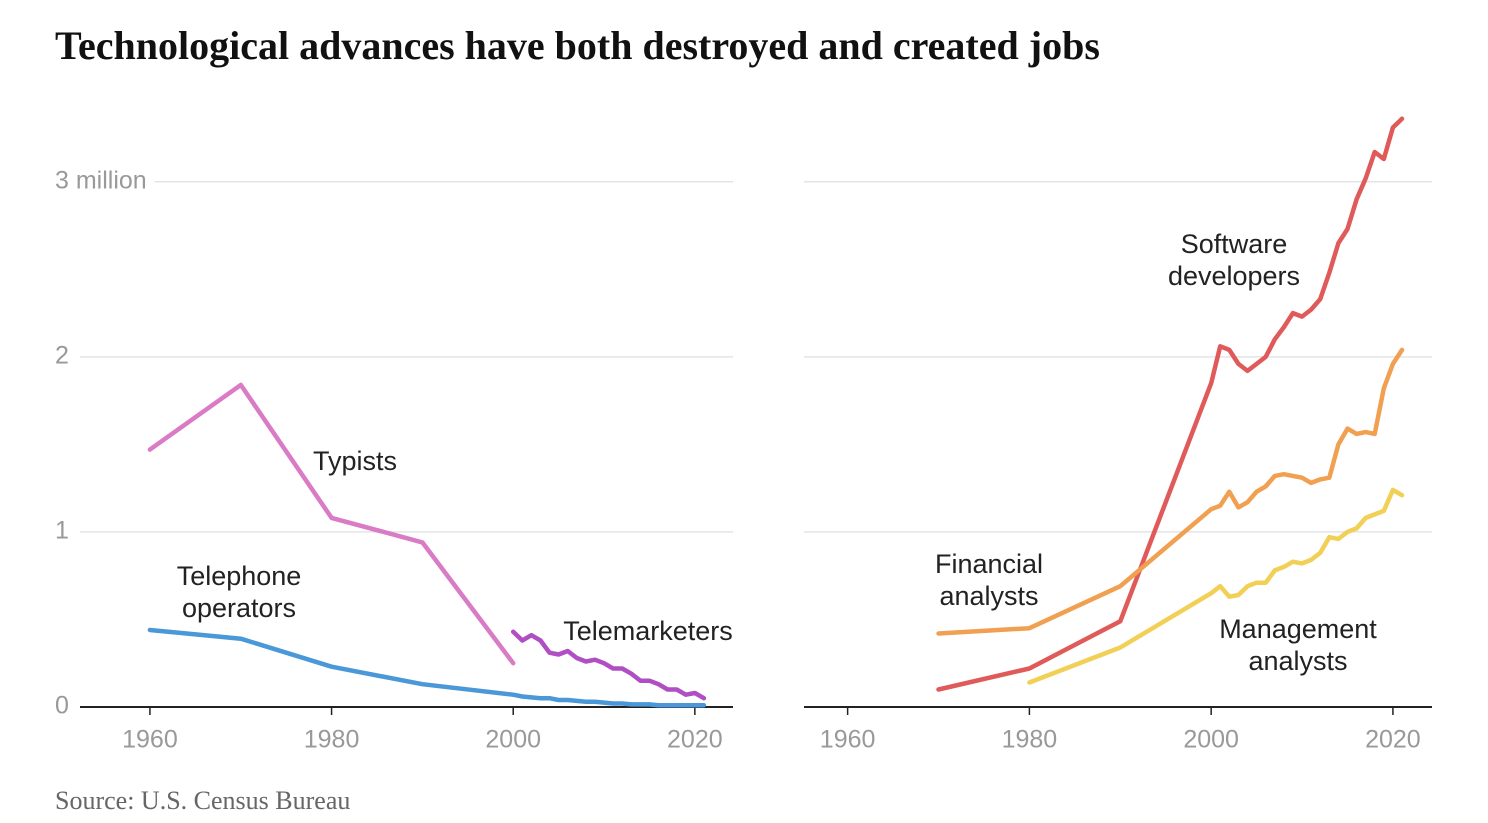  I want to click on y-tick-label: 1, so click(62, 531).